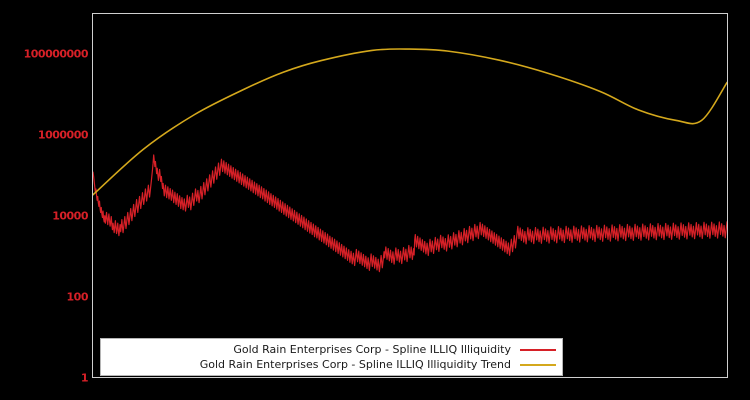 Image resolution: width=750 pixels, height=400 pixels. What do you see at coordinates (538, 364) in the screenshot?
I see `legend-swatch-trend` at bounding box center [538, 364].